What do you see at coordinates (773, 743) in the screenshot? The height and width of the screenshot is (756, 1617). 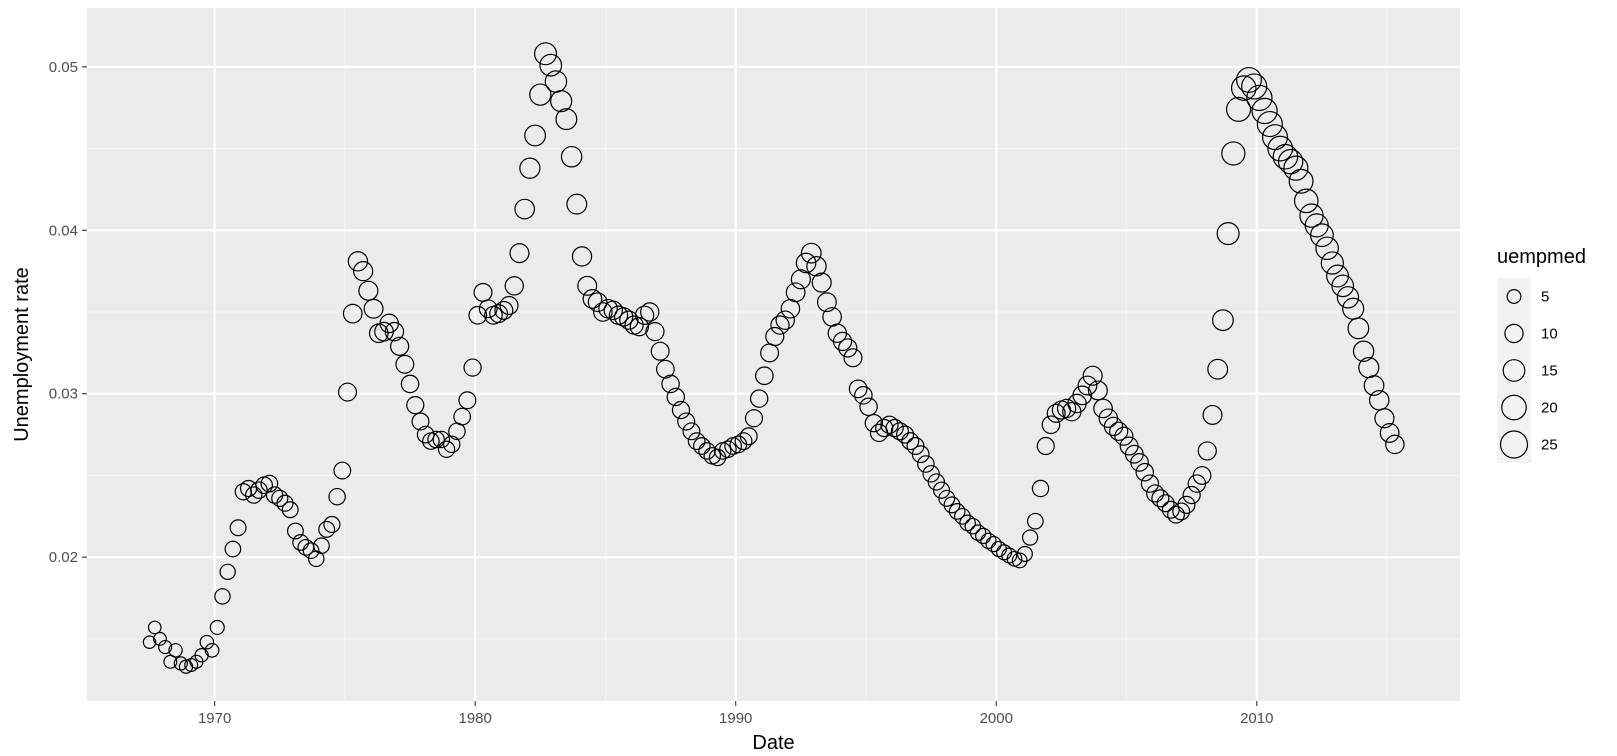 I see `x-axis-title: Date` at bounding box center [773, 743].